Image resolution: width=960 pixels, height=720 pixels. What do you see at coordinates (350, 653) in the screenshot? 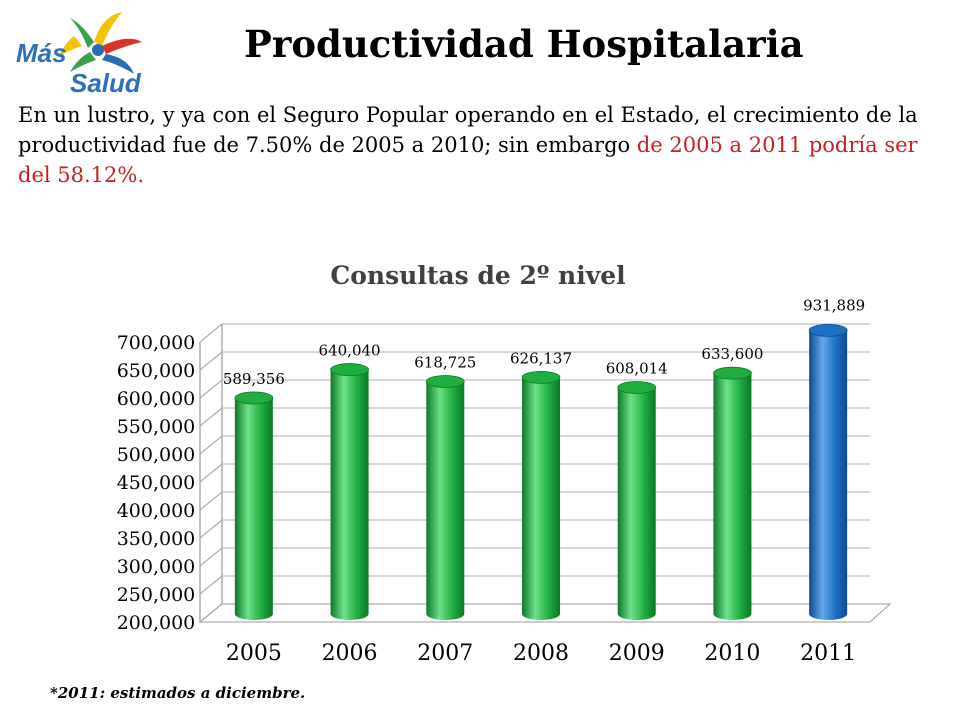
I see `x-tick-label: 2006` at bounding box center [350, 653].